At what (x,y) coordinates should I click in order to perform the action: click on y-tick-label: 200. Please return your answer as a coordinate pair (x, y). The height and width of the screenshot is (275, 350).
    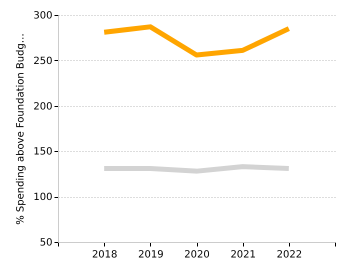
    Looking at the image, I should click on (42, 106).